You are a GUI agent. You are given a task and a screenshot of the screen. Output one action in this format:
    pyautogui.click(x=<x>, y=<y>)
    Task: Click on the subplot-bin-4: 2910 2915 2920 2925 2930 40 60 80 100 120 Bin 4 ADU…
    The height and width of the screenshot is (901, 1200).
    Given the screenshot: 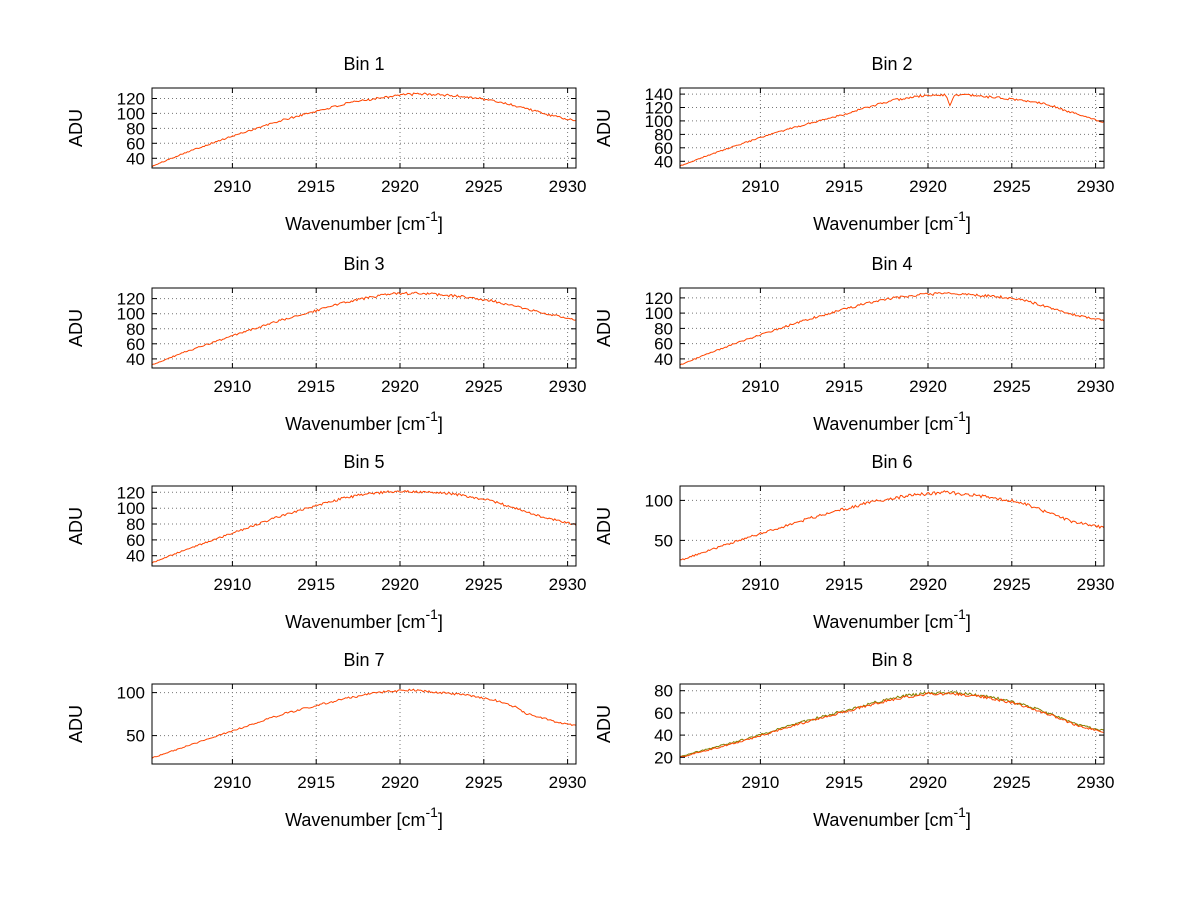 What is the action you would take?
    pyautogui.click(x=849, y=350)
    